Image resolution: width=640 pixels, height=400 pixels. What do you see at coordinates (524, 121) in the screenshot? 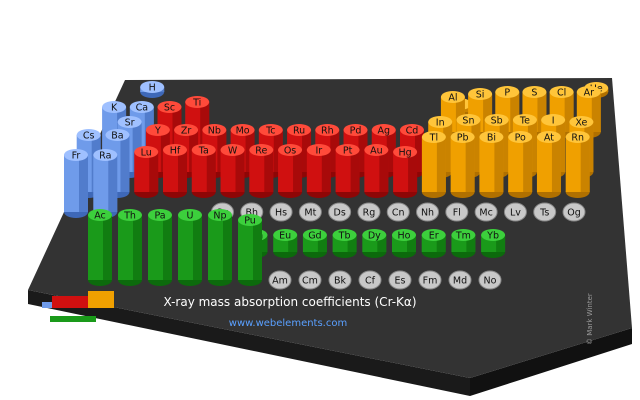
I see `element-symbol: Te` at bounding box center [524, 121].